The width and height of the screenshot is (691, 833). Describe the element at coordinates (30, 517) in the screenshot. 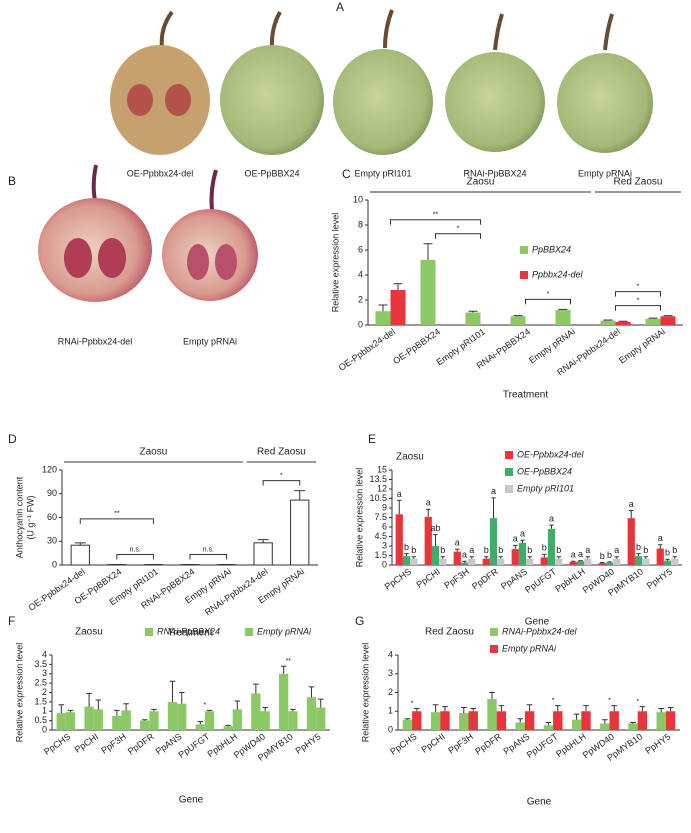

I see `y-axis-label: (U g⁻¹ FW)` at that location.